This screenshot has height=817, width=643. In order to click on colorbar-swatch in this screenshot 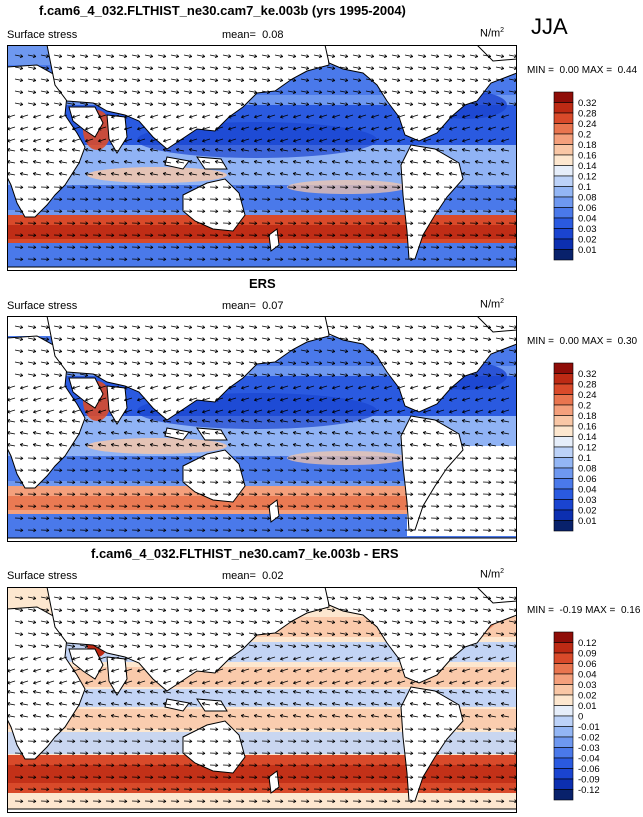, I will do `click(563, 223)`.